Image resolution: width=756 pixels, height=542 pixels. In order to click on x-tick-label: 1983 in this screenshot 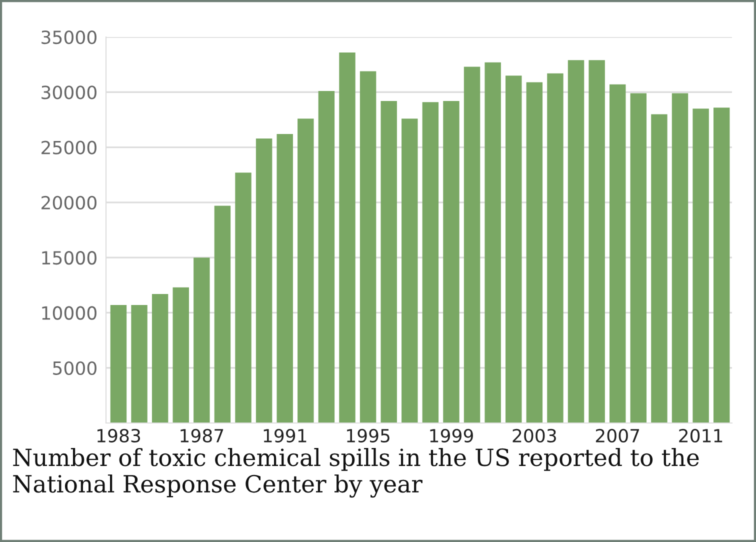, I will do `click(118, 435)`.